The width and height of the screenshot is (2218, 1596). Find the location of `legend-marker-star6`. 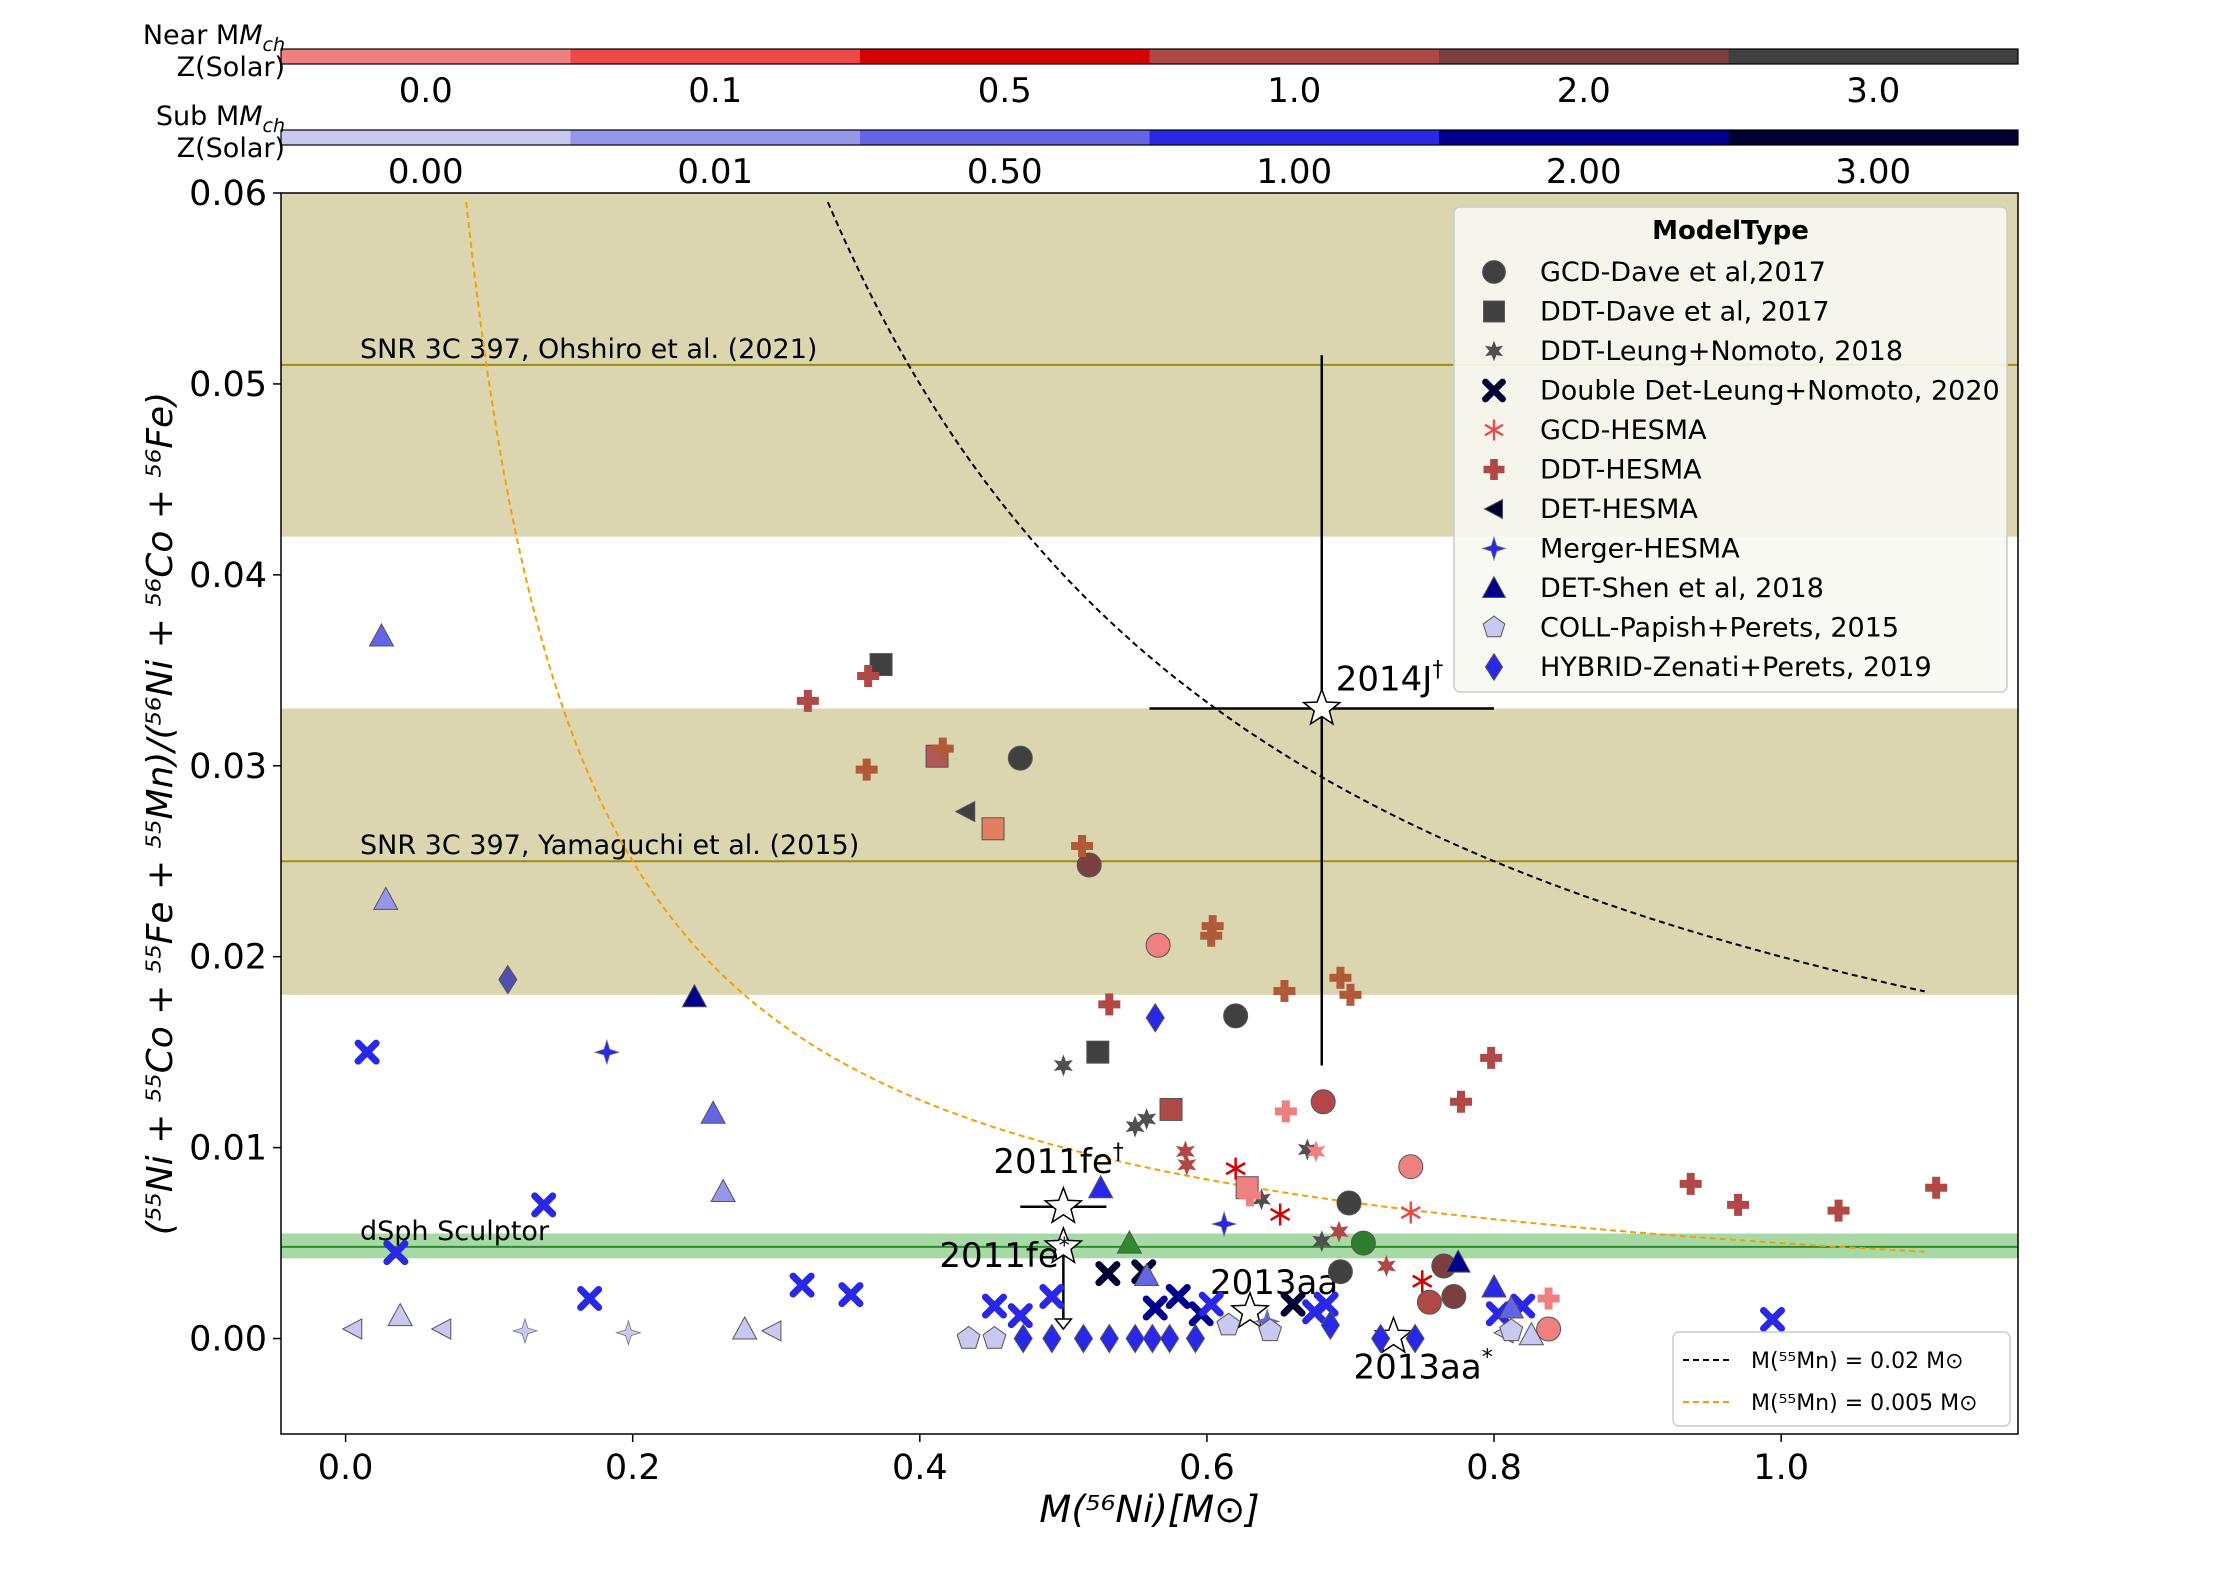

legend-marker-star6 is located at coordinates (1494, 351).